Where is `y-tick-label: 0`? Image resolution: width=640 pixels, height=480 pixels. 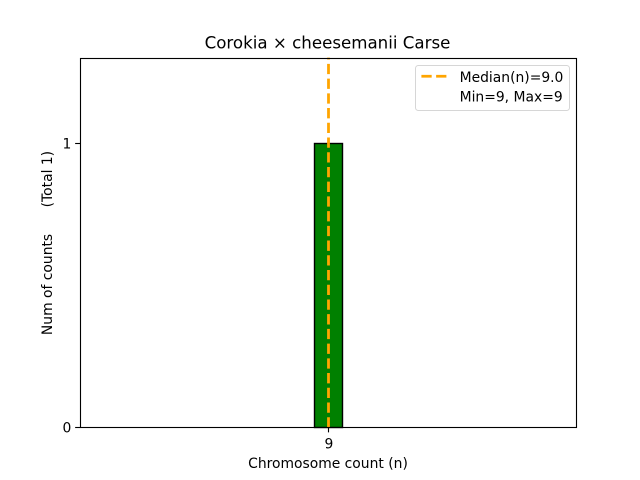 y-tick-label: 0 is located at coordinates (66, 429).